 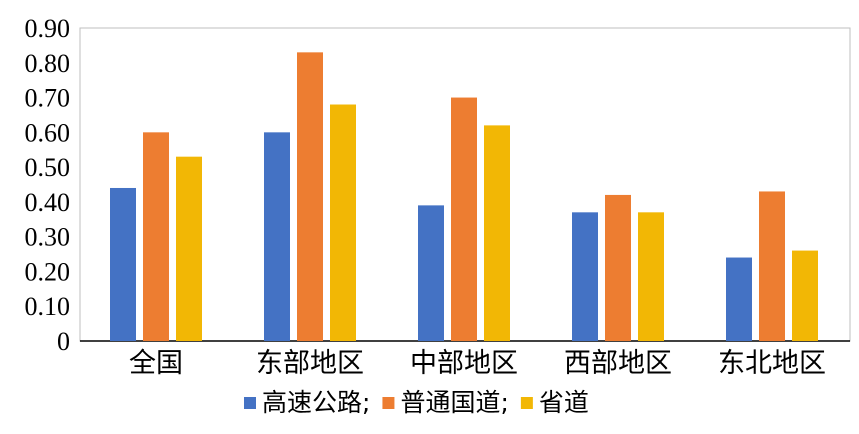 What do you see at coordinates (310, 363) in the screenshot?
I see `category-label: 东部地区` at bounding box center [310, 363].